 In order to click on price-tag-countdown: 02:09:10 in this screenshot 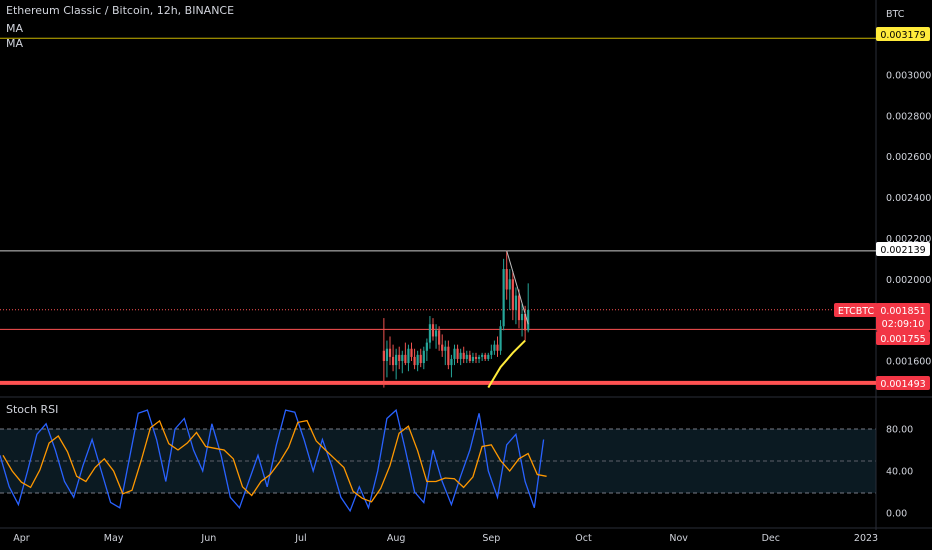, I will do `click(903, 324)`.